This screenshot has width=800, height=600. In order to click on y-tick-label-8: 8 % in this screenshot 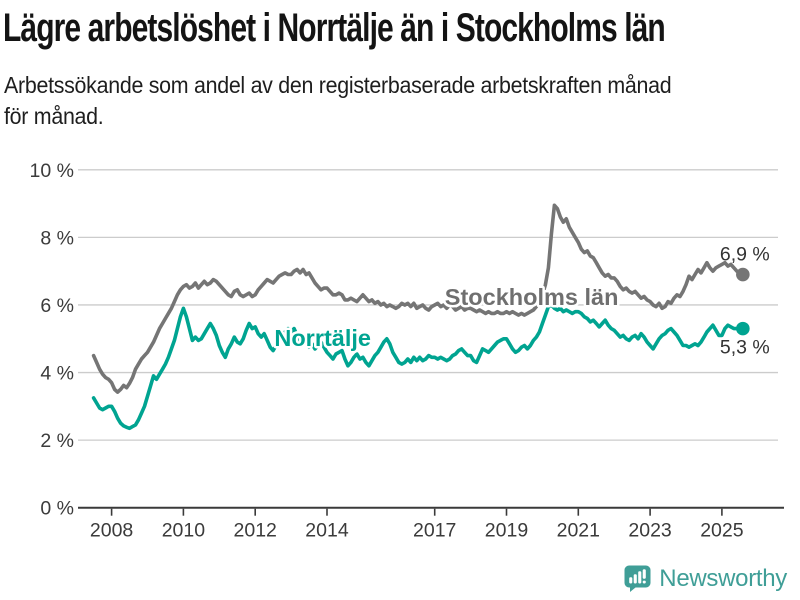, I will do `click(57, 238)`.